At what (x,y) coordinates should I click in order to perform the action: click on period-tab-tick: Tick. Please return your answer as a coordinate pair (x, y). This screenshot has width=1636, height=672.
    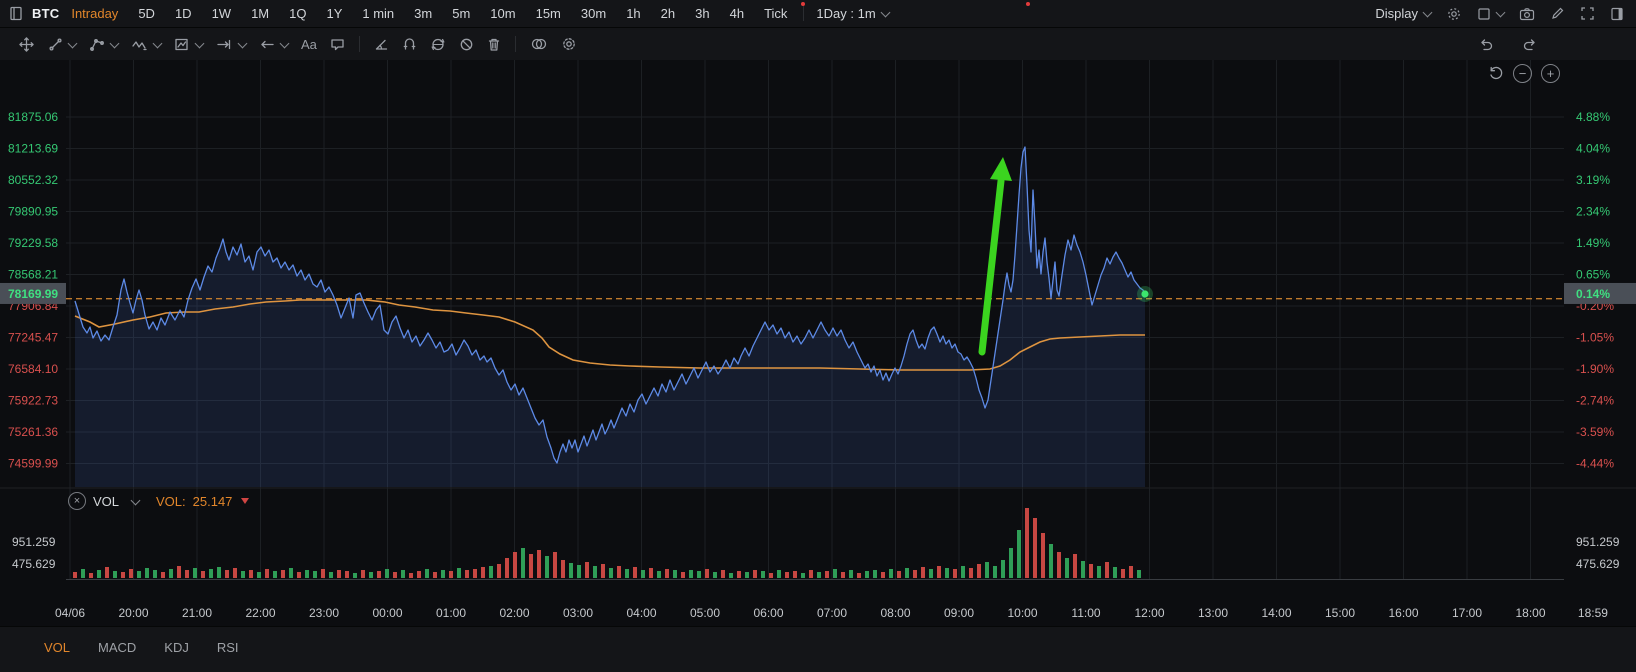
    Looking at the image, I should click on (776, 13).